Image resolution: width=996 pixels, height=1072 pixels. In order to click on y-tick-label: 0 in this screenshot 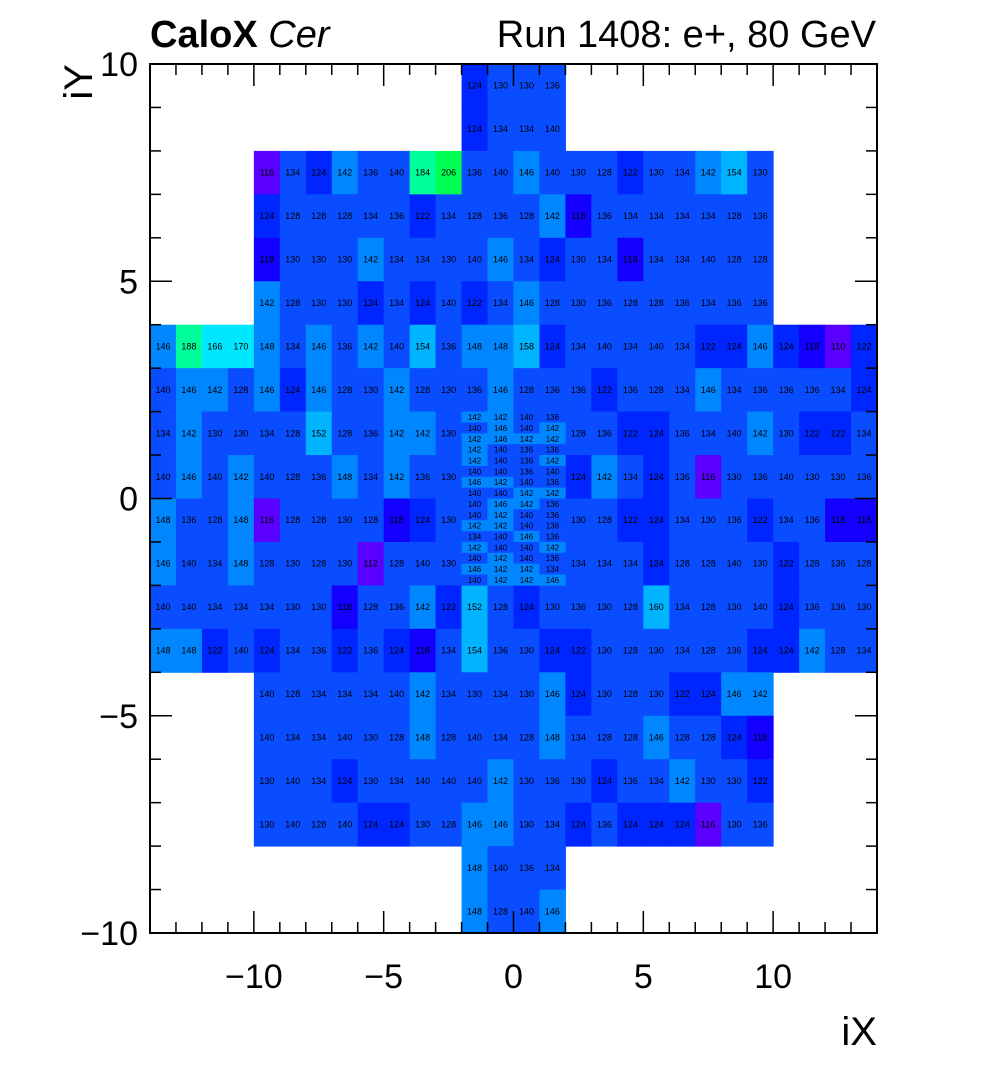, I will do `click(128, 500)`.